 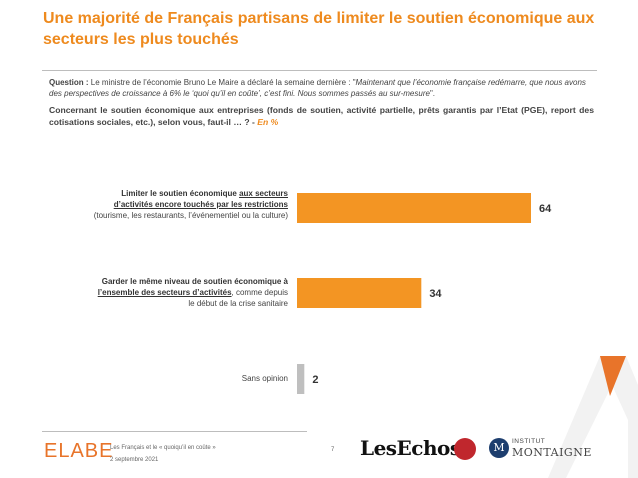 I want to click on value-label-2: 34, so click(x=435, y=294).